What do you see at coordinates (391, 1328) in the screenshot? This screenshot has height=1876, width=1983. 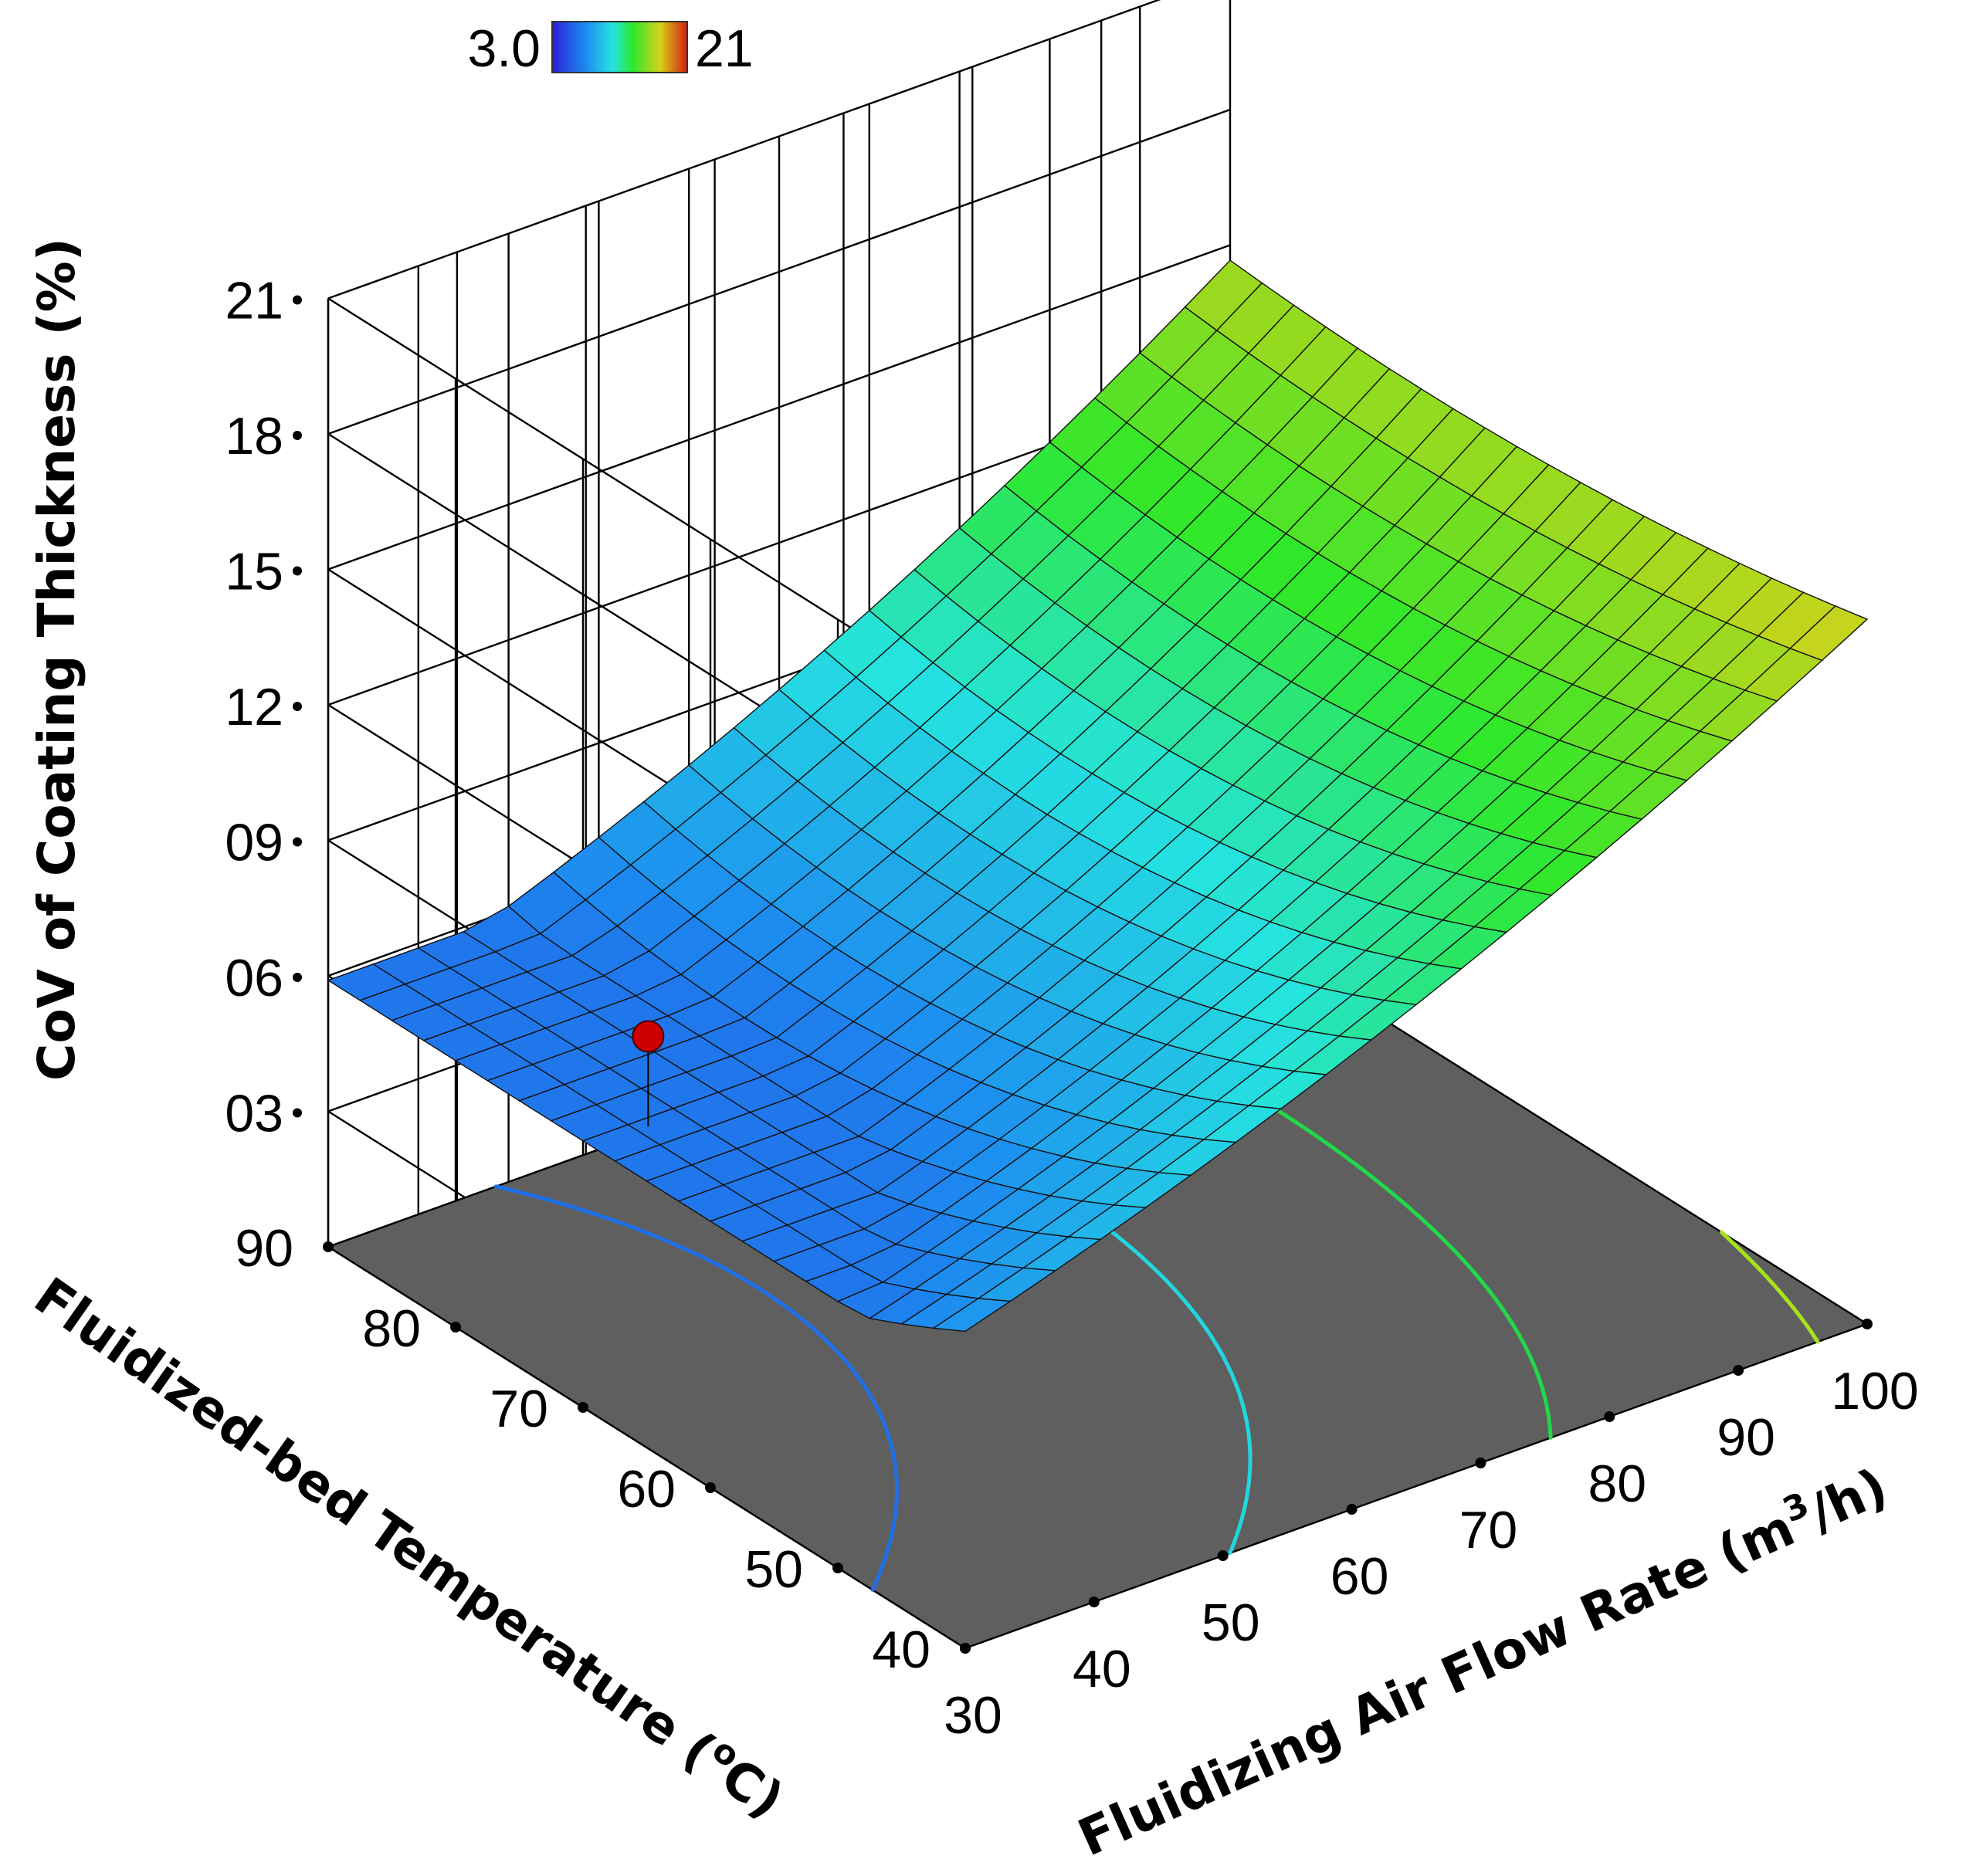 I see `y-tick-label: 80` at bounding box center [391, 1328].